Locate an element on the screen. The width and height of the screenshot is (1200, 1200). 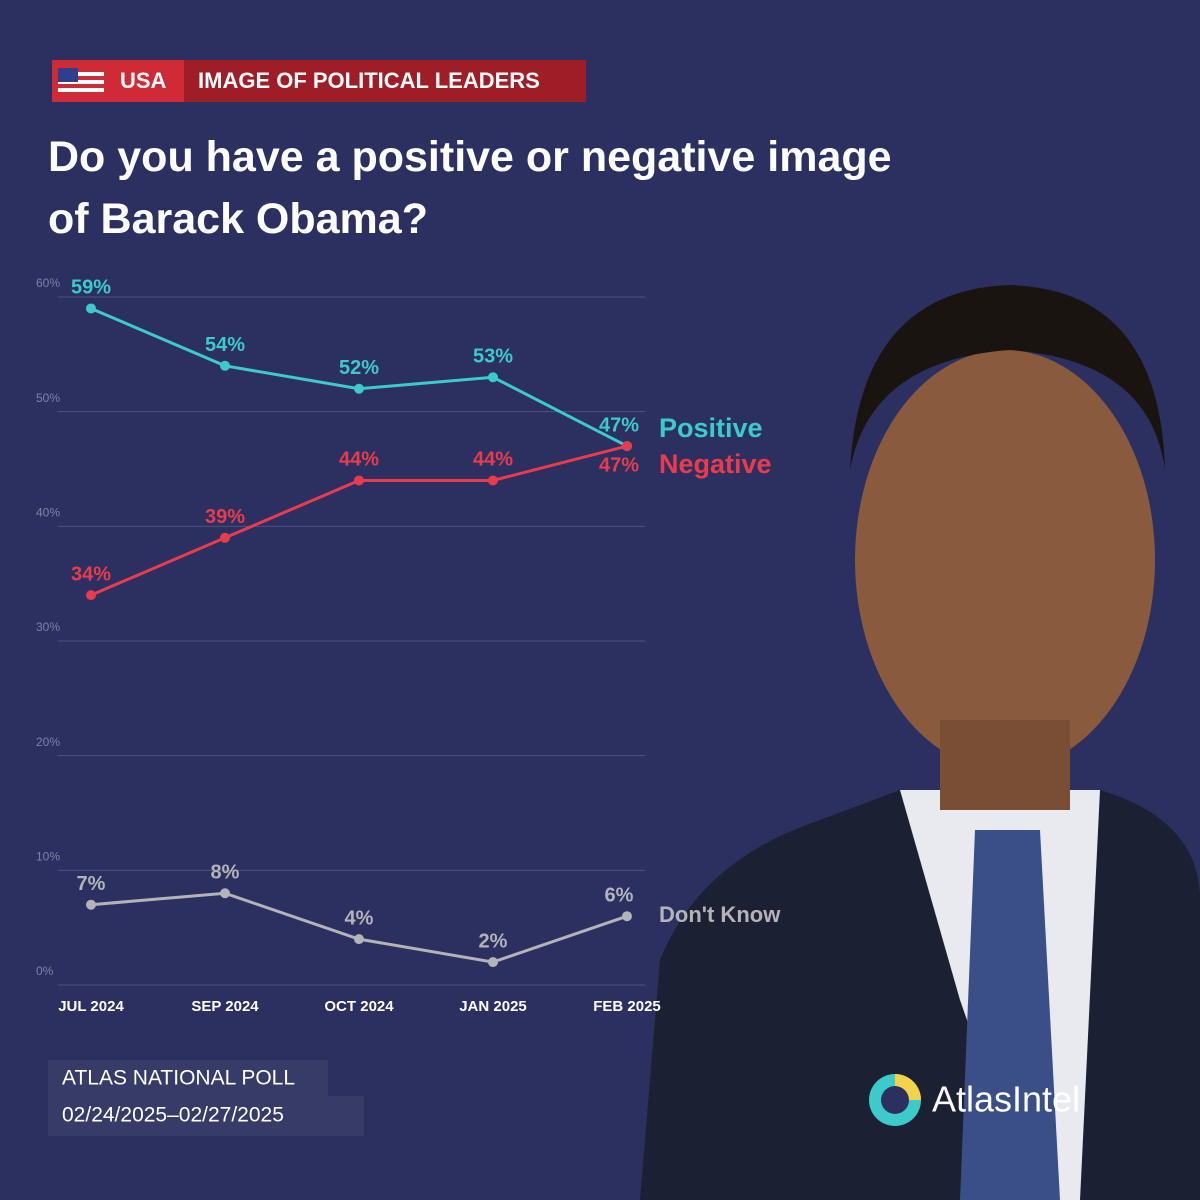
data-label: 6% is located at coordinates (619, 895).